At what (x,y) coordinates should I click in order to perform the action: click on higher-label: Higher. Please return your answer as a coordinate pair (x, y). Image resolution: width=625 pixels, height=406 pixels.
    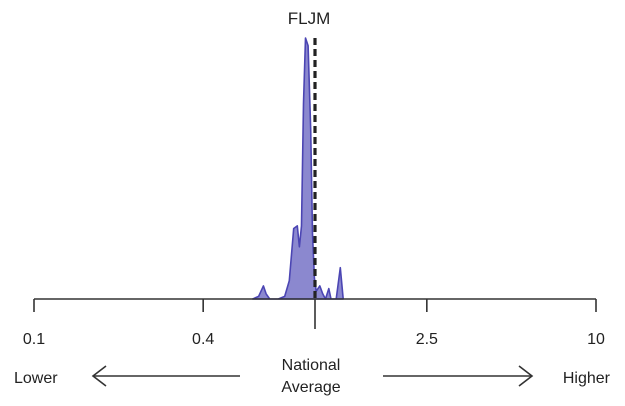
    Looking at the image, I should click on (587, 378).